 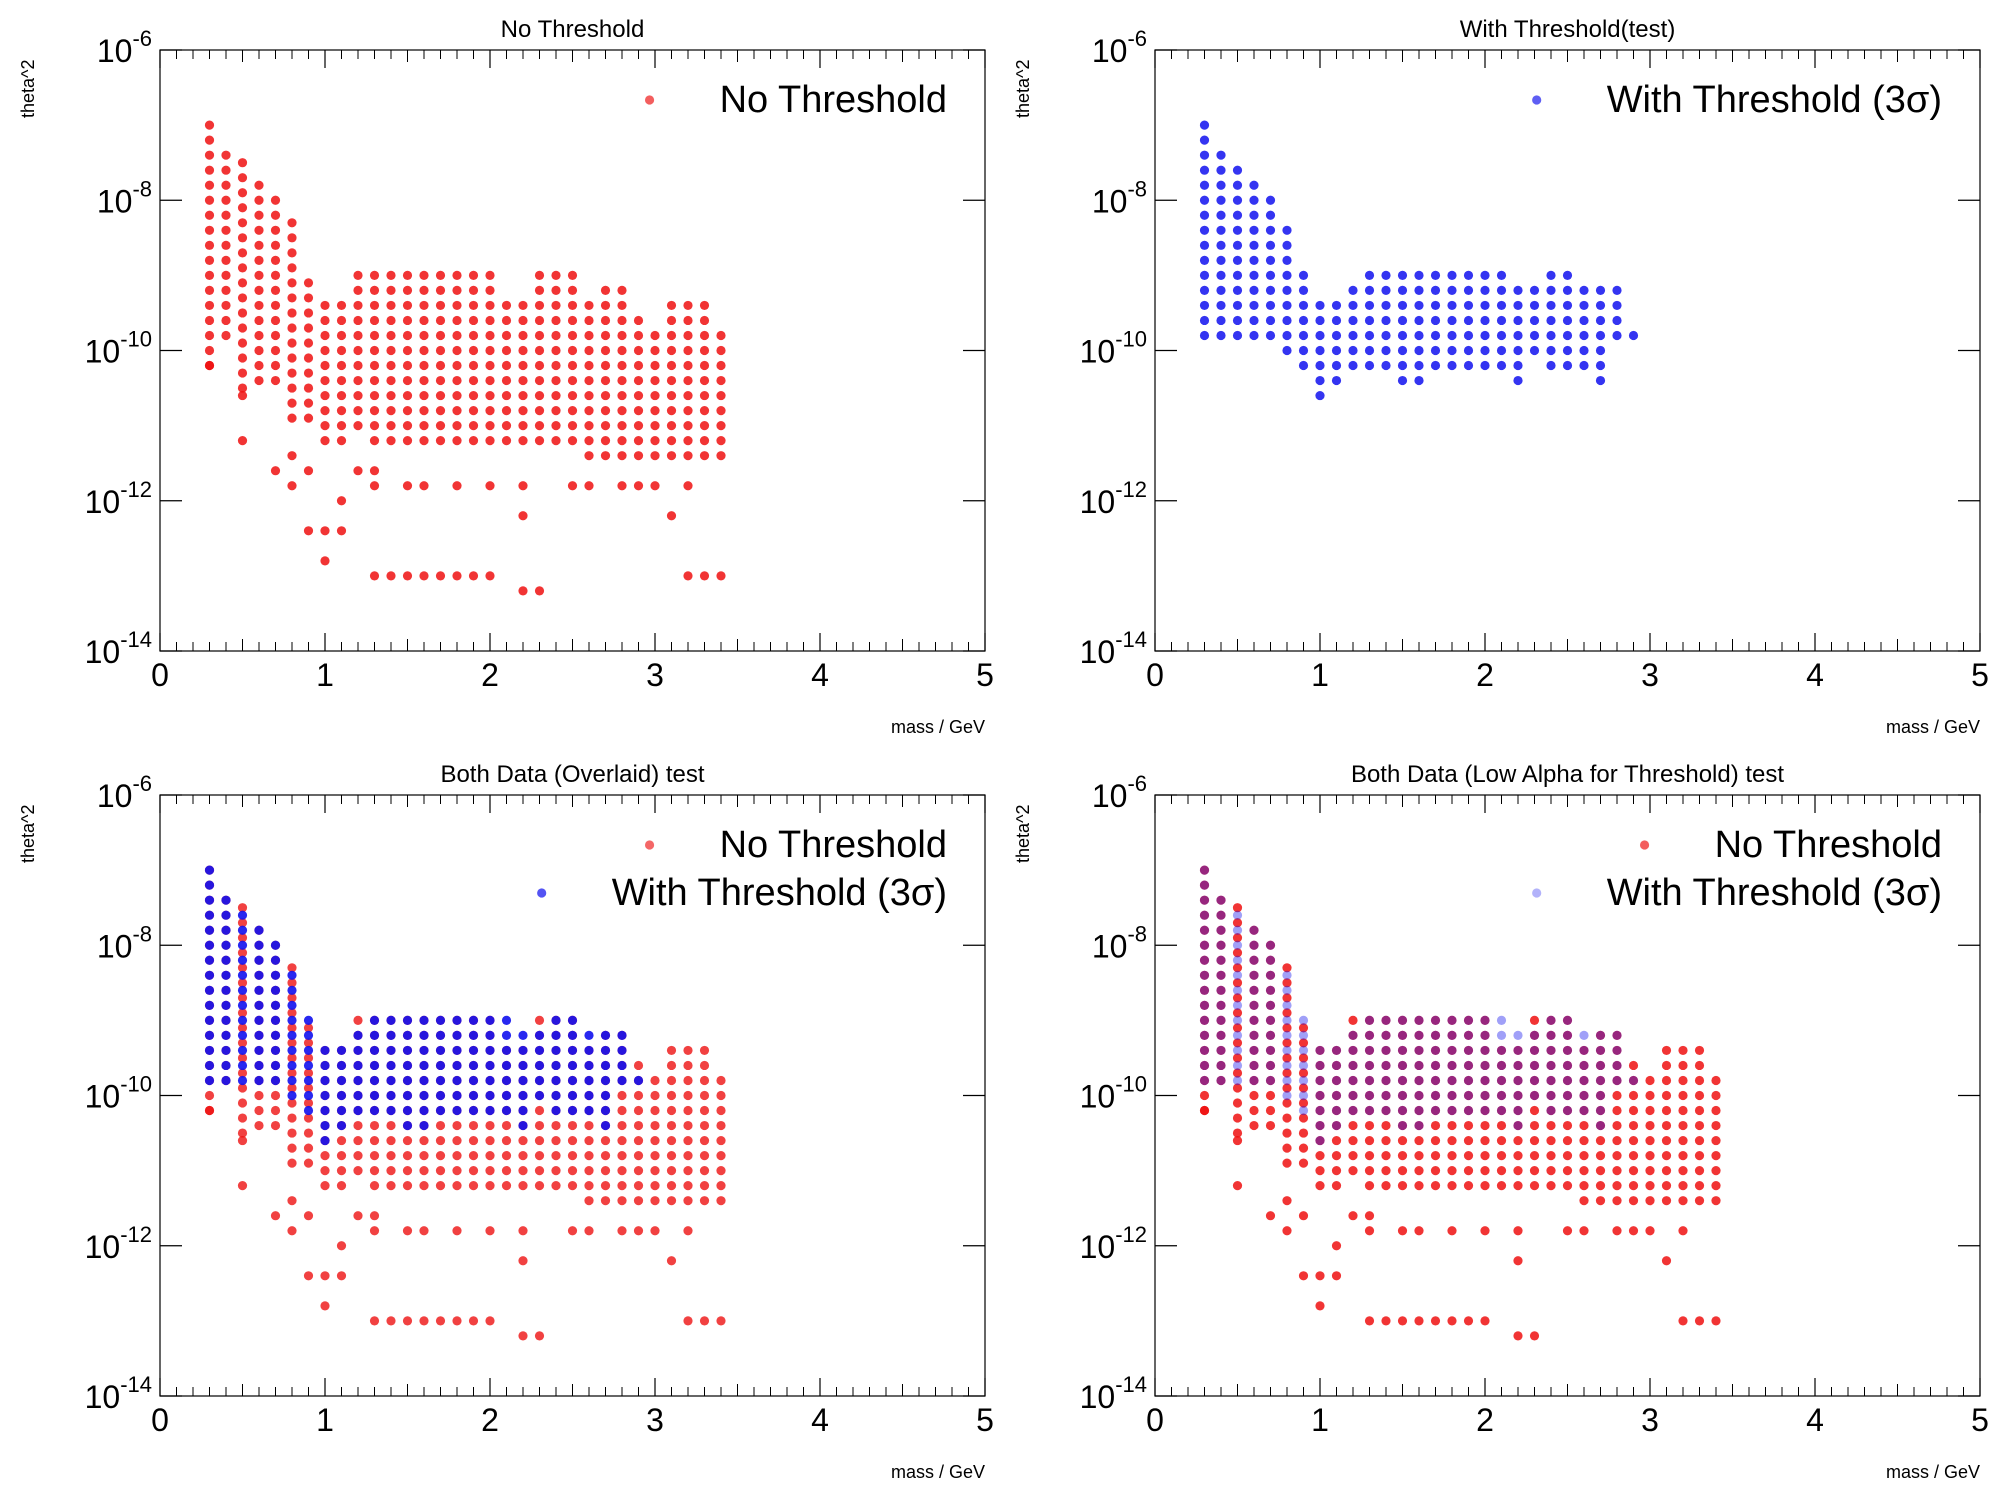 What do you see at coordinates (572, 774) in the screenshot?
I see `chart-title: Both Data (Overlaid) test` at bounding box center [572, 774].